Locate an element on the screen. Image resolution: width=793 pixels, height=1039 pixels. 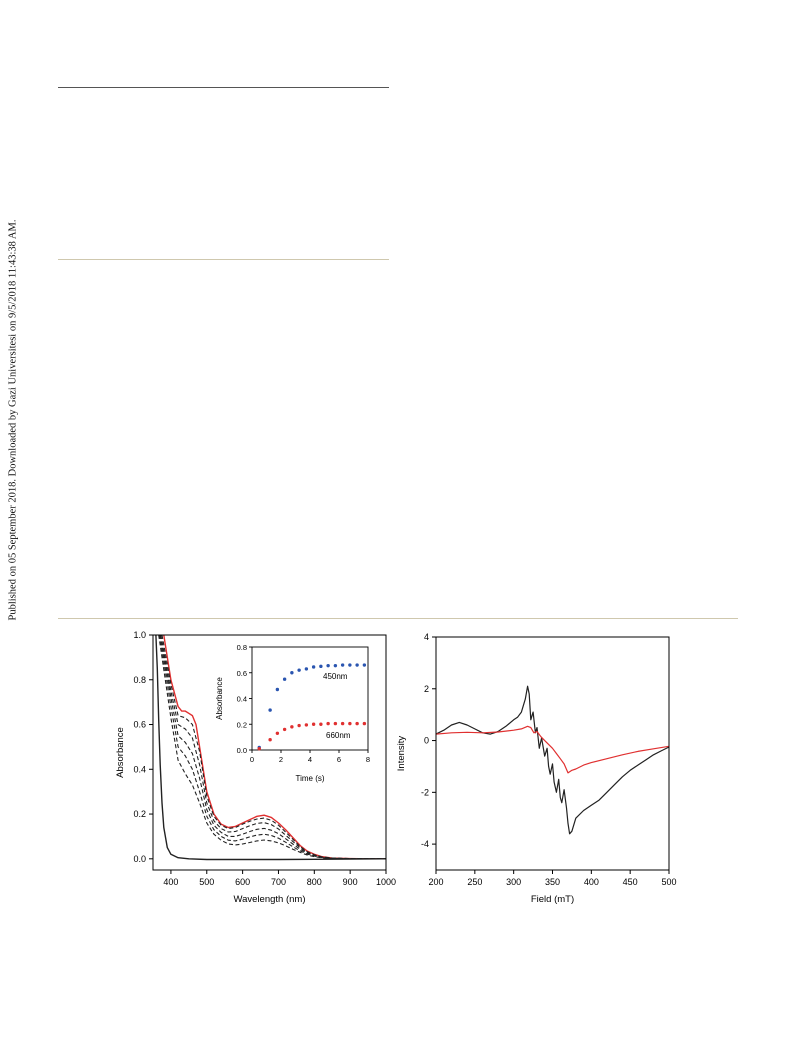
inset-y-tick-label: 0.8 is located at coordinates (242, 647).